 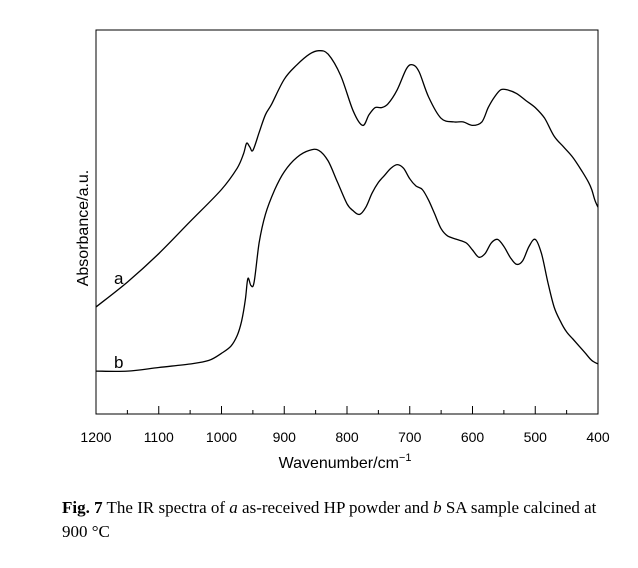 I want to click on x-tick-label: 1000, so click(x=221, y=437).